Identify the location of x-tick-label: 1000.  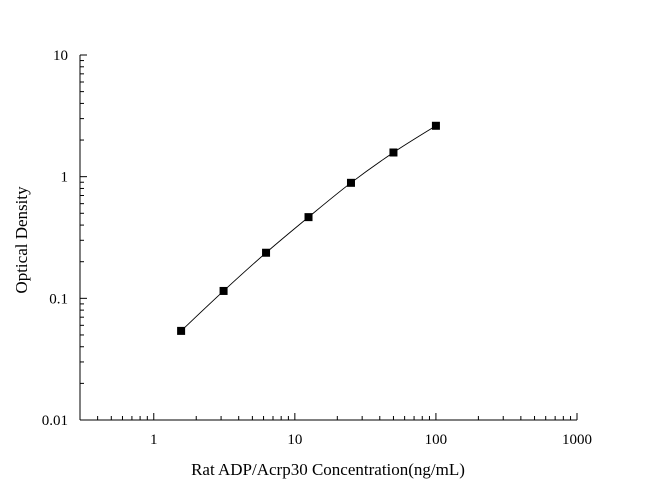
(577, 440).